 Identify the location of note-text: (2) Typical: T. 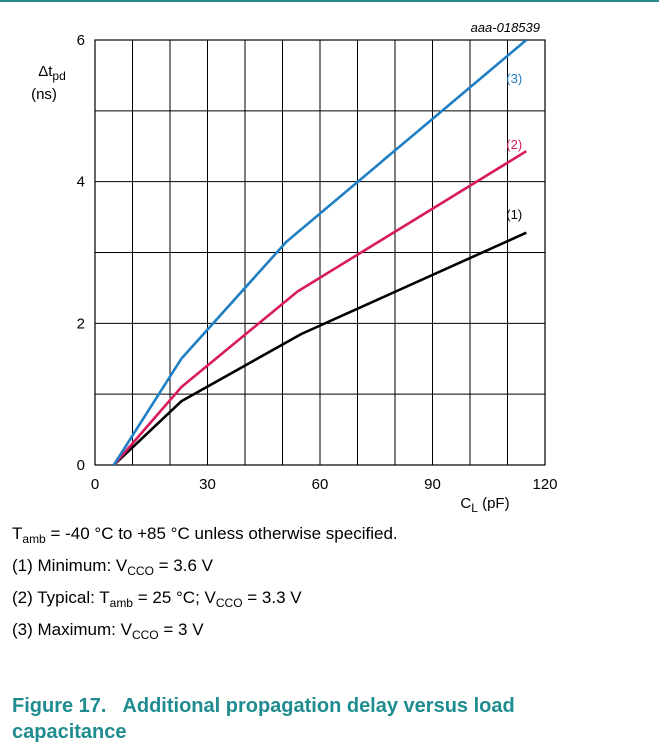
(61, 597).